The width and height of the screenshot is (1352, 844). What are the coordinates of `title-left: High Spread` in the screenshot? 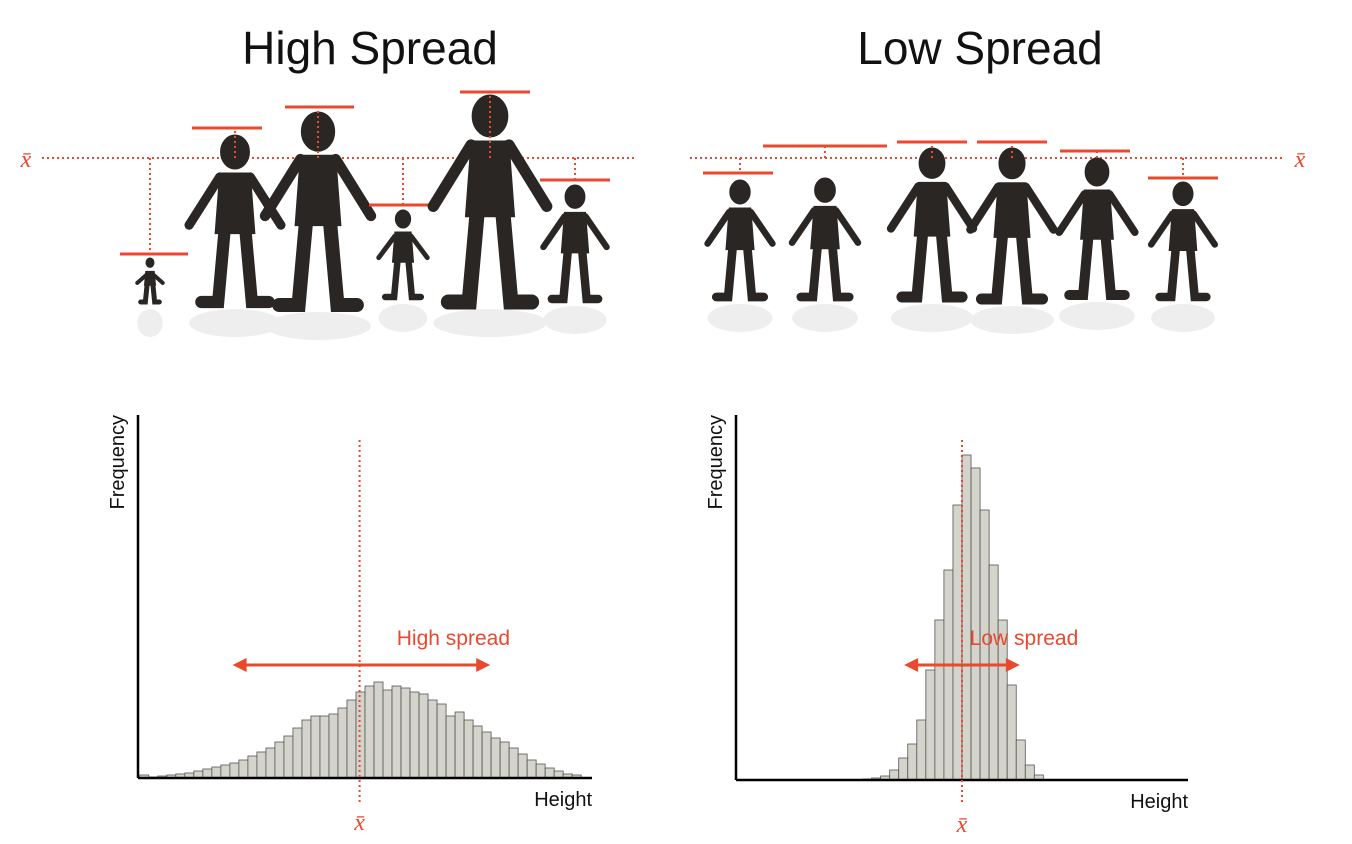 It's located at (370, 48).